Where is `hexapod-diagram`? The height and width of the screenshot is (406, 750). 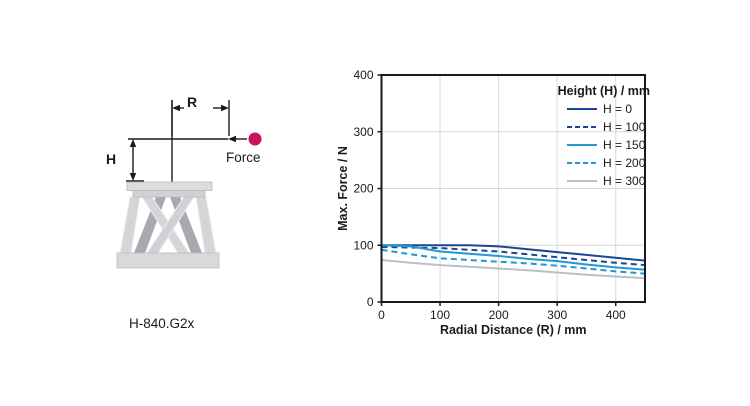
hexapod-diagram is located at coordinates (189, 184).